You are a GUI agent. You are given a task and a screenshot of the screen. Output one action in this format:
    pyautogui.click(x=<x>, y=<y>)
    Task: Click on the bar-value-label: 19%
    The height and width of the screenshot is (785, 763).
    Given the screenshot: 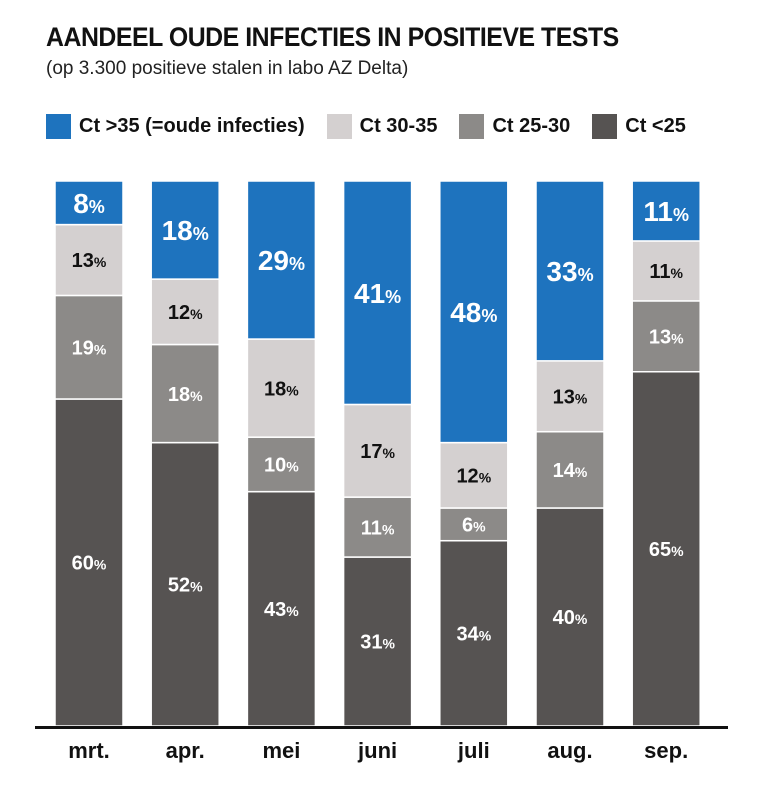 What is the action you would take?
    pyautogui.click(x=89, y=348)
    